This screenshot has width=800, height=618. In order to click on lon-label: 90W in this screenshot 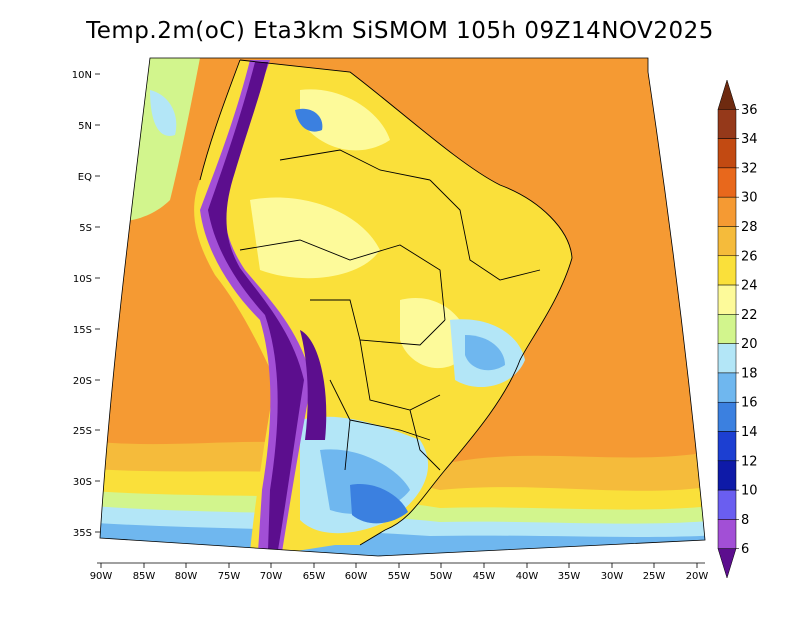, I will do `click(101, 576)`.